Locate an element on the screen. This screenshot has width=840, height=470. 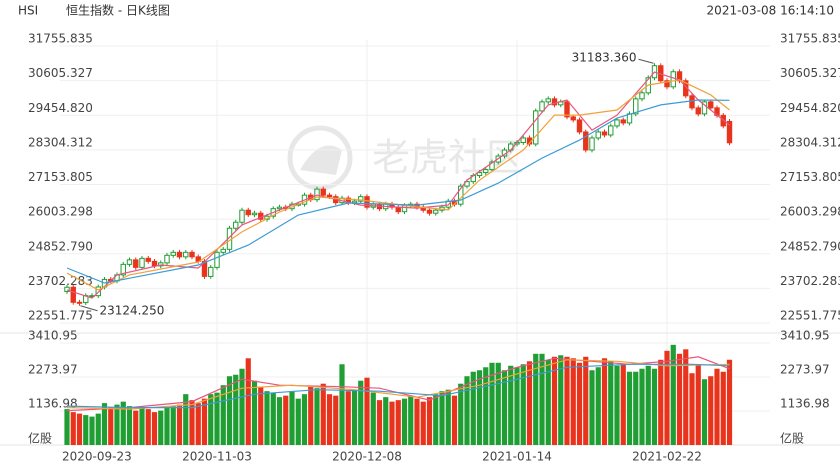
timestamp: 2021-03-08 16:14:10 is located at coordinates (770, 11).